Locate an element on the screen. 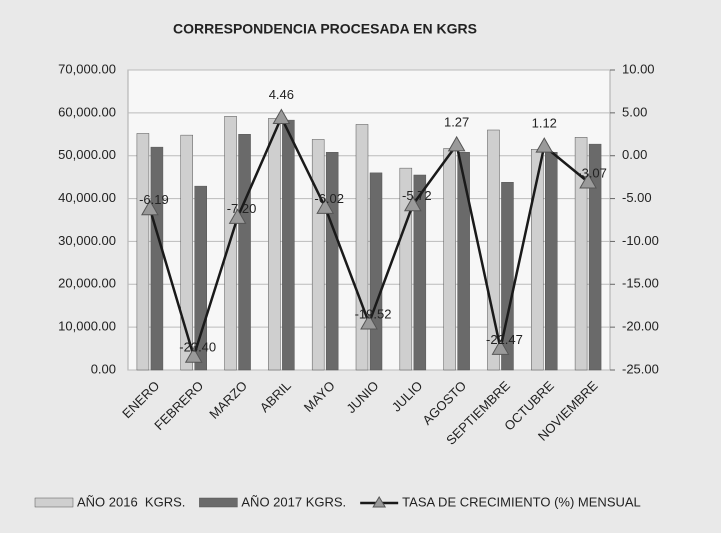  legend-label: AÑO 2016 KGRS. is located at coordinates (131, 501).